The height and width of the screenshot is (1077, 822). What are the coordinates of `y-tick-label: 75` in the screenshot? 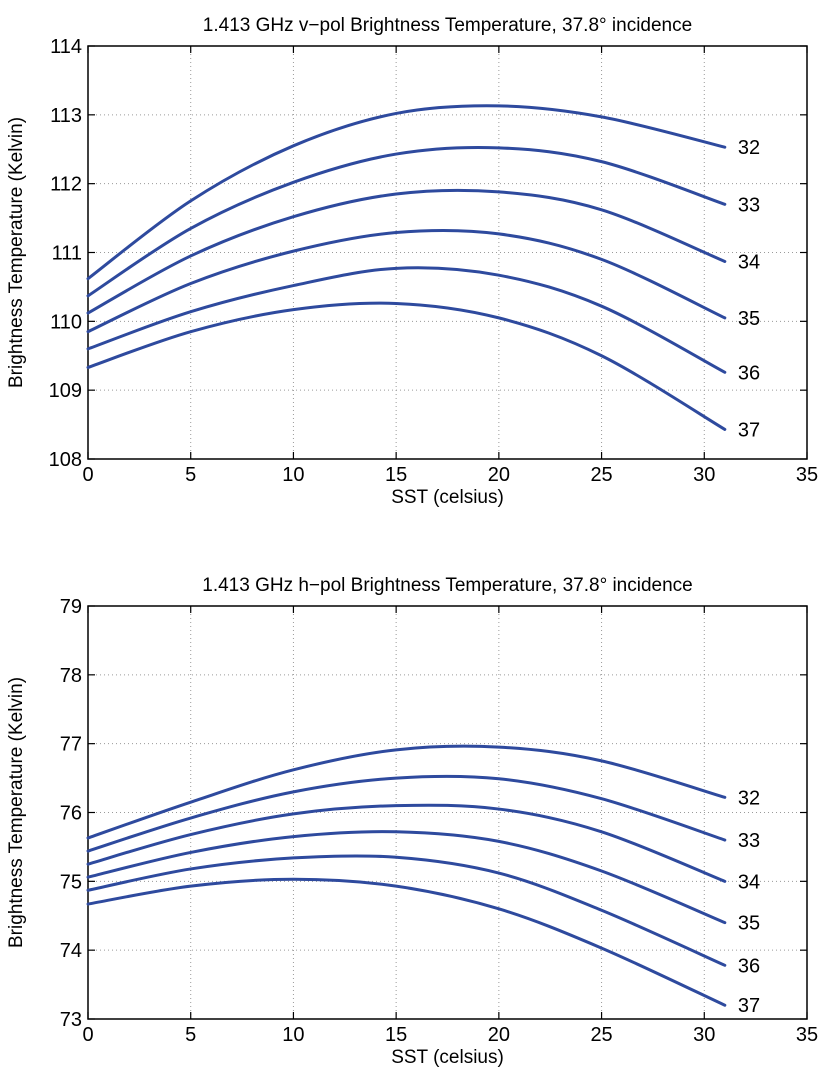 It's located at (71, 882).